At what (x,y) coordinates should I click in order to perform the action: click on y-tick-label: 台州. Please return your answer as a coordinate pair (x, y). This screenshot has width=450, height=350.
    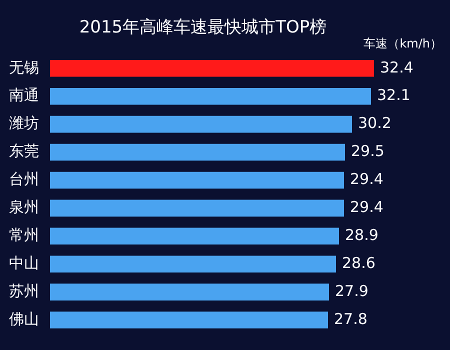
    Looking at the image, I should click on (24, 179).